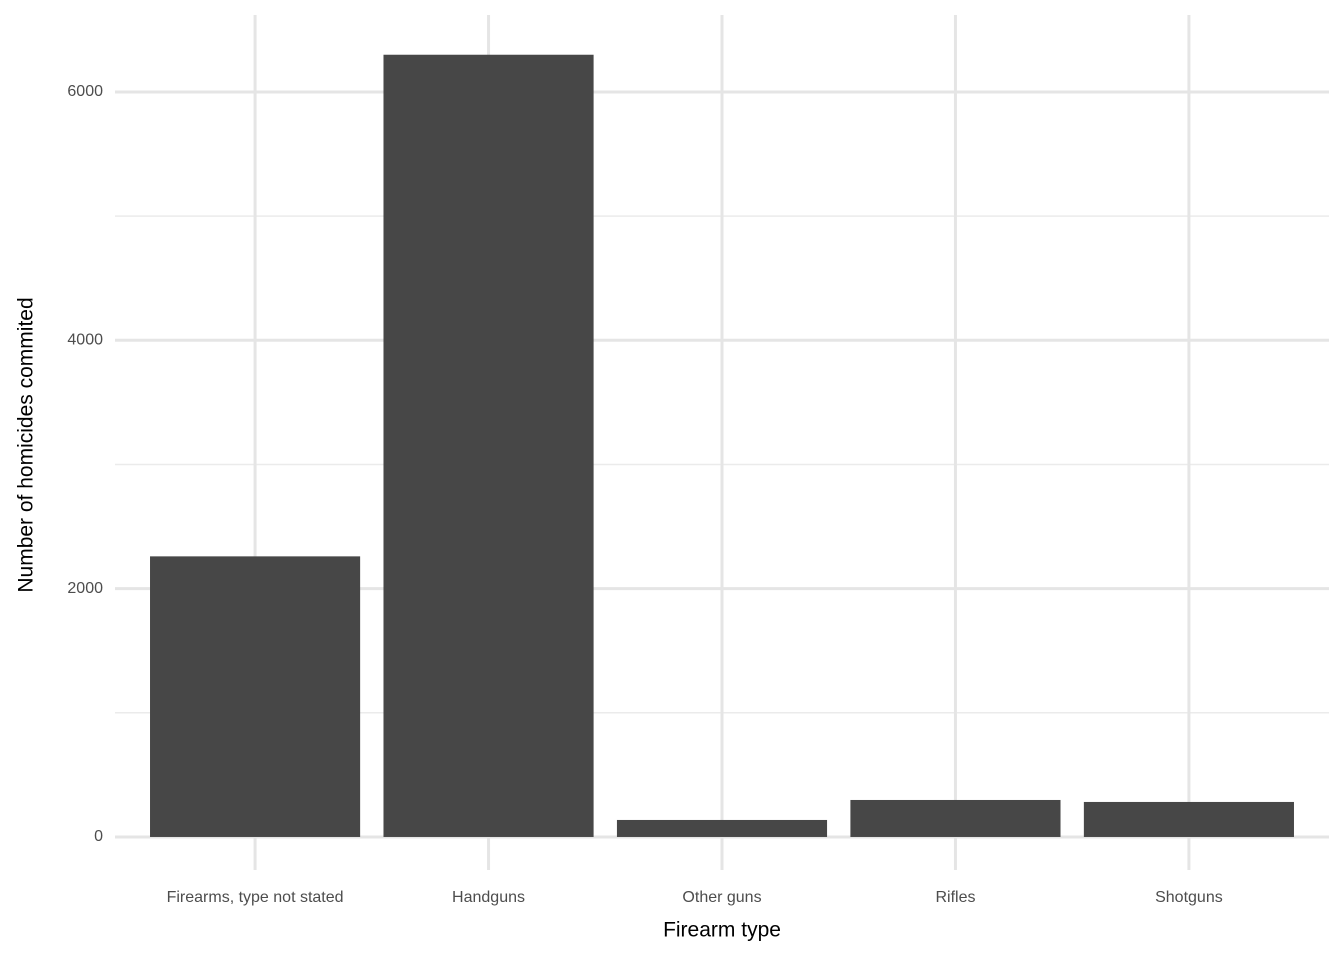 This screenshot has width=1344, height=960. Describe the element at coordinates (1189, 897) in the screenshot. I see `x-tick-label: Shotguns` at that location.